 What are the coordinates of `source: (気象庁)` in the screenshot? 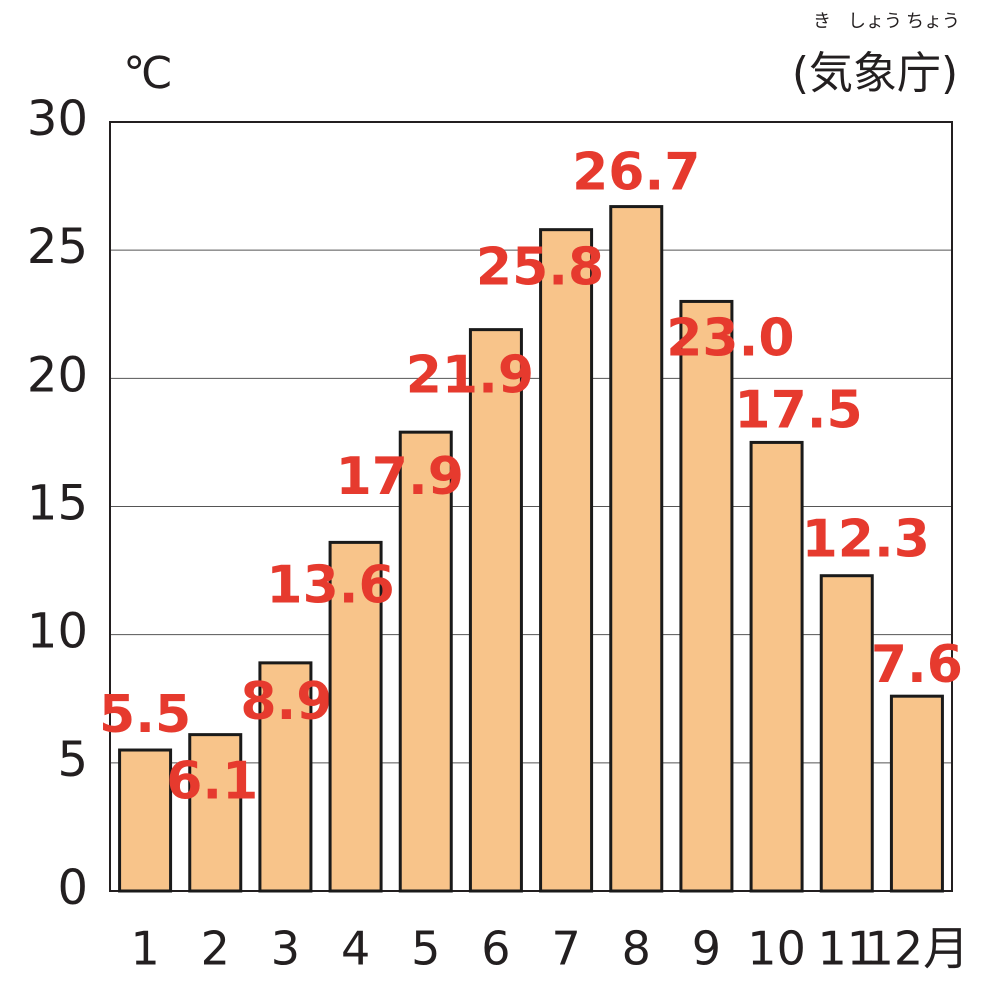 It's located at (875, 73).